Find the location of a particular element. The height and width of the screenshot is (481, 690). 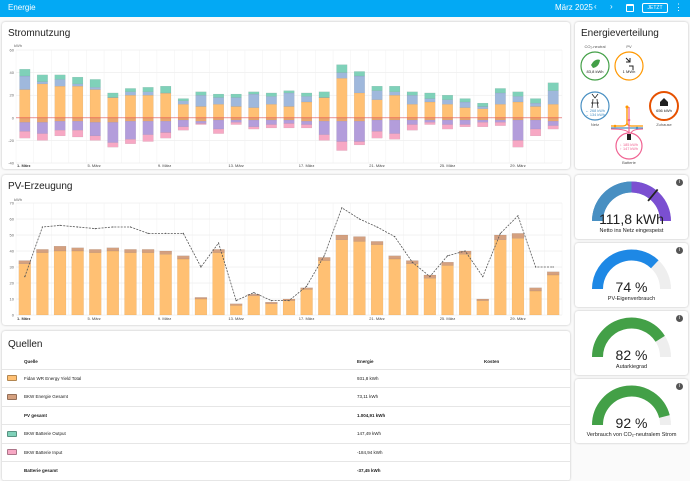

previous-period-button: ‹ is located at coordinates (595, 6).